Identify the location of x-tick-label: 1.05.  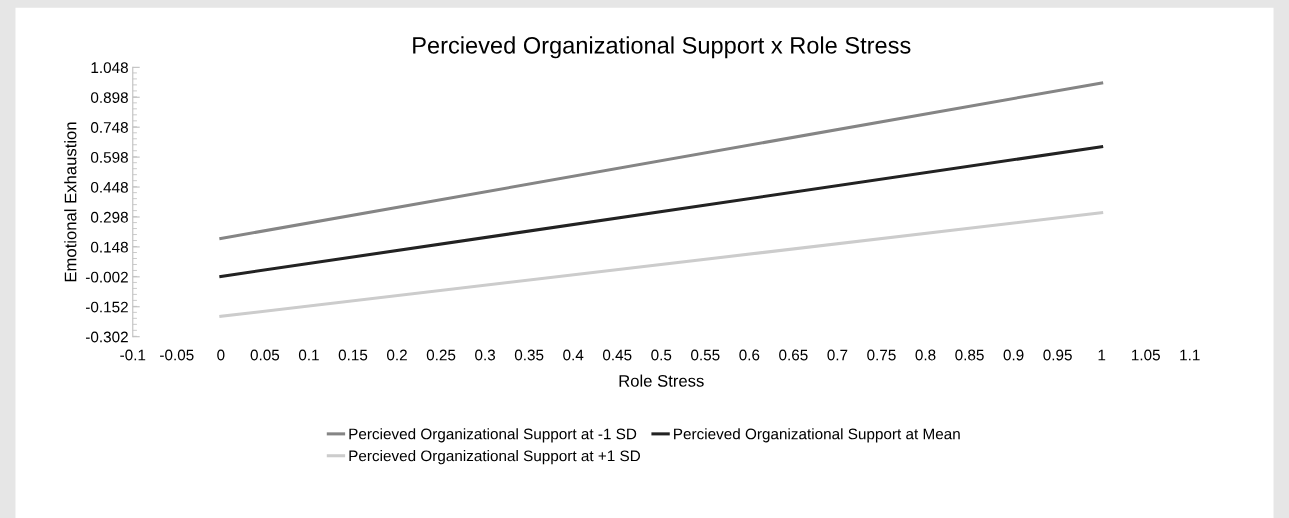
(1146, 355).